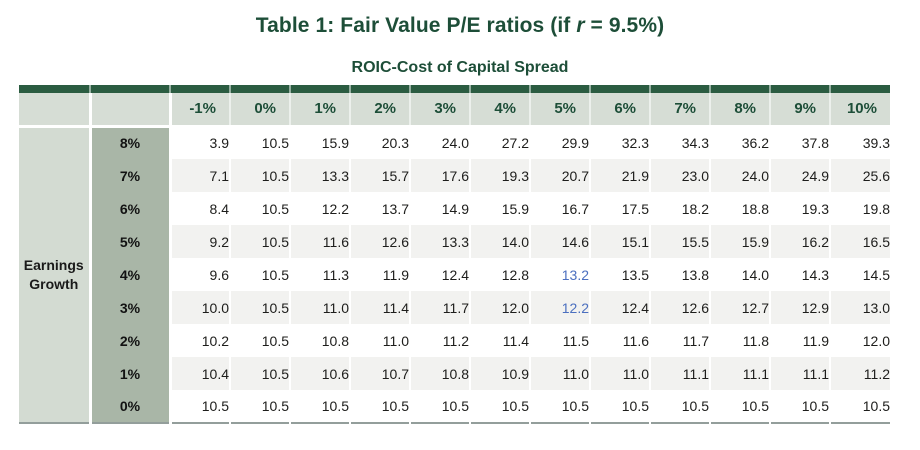 The width and height of the screenshot is (920, 450). I want to click on pe-value-cell: 15.9, so click(499, 208).